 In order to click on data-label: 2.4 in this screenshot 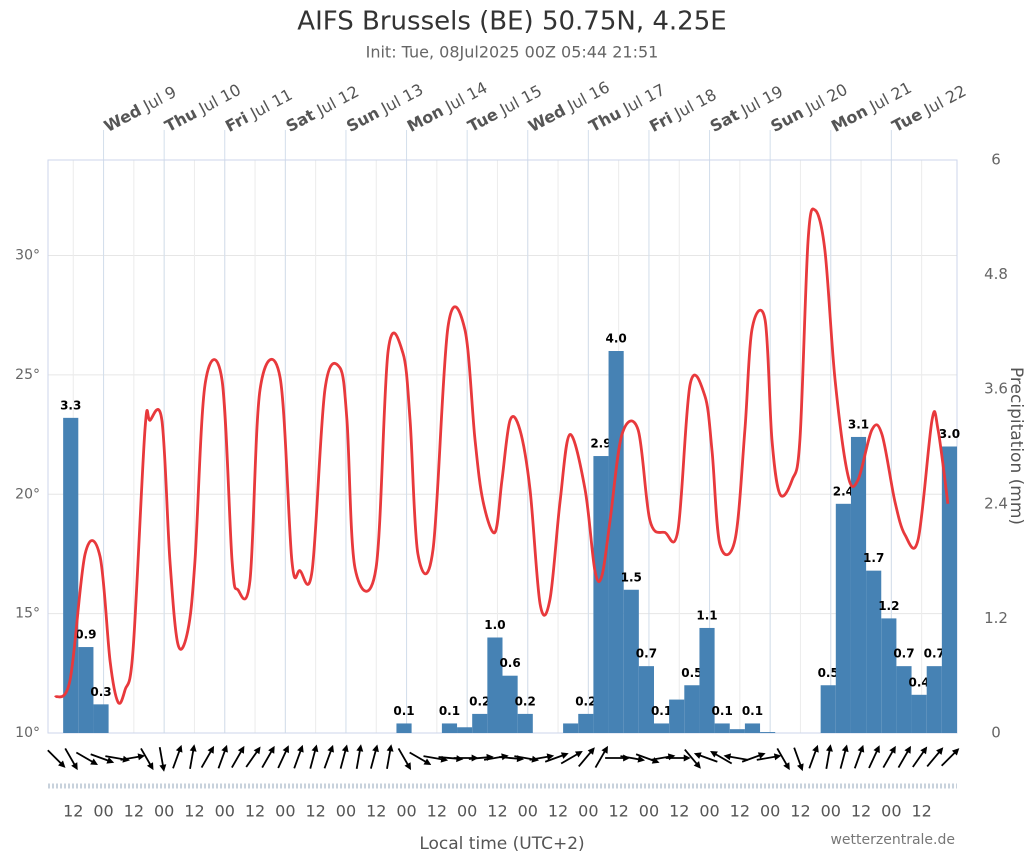, I will do `click(843, 491)`.